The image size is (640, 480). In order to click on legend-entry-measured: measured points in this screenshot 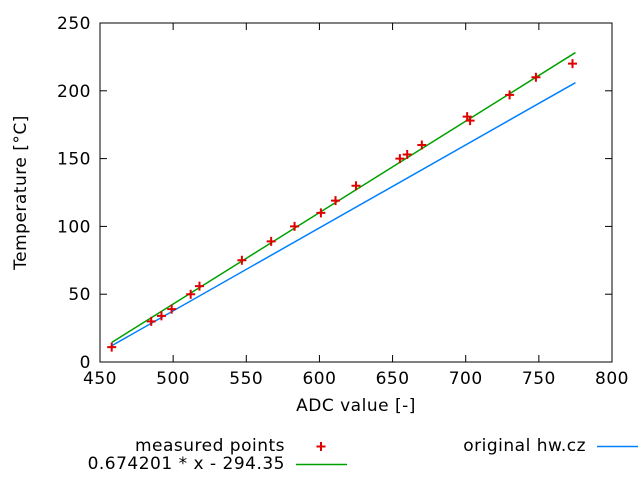, I will do `click(240, 446)`.